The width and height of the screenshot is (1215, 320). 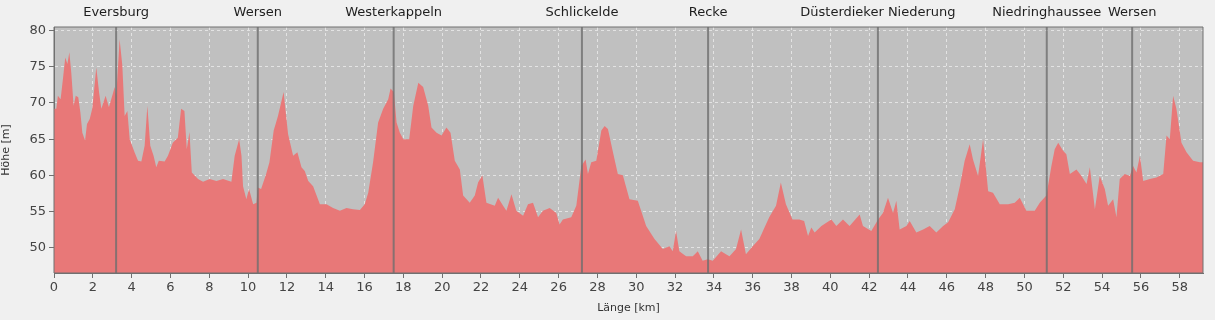 I want to click on x-tick-label: 4, so click(x=131, y=287).